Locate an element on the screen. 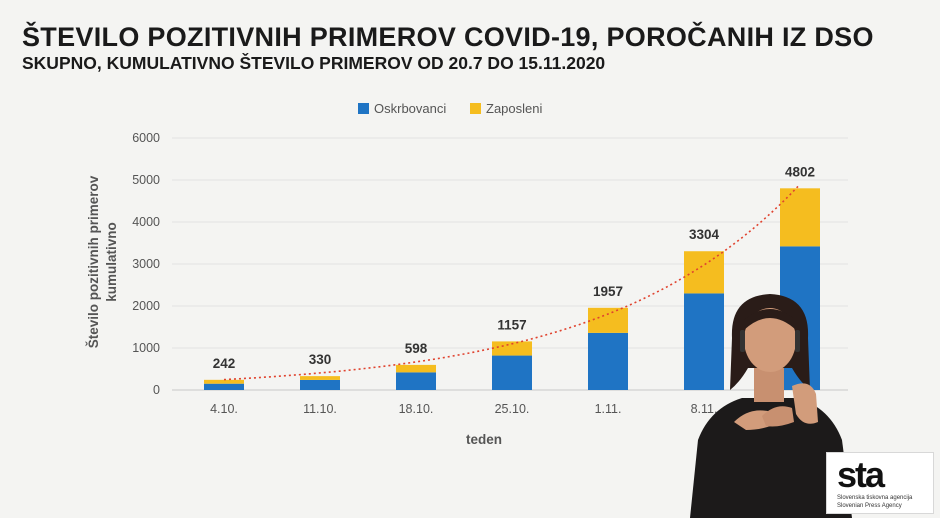 This screenshot has height=518, width=940. x-tick-label: 8.11. is located at coordinates (704, 409).